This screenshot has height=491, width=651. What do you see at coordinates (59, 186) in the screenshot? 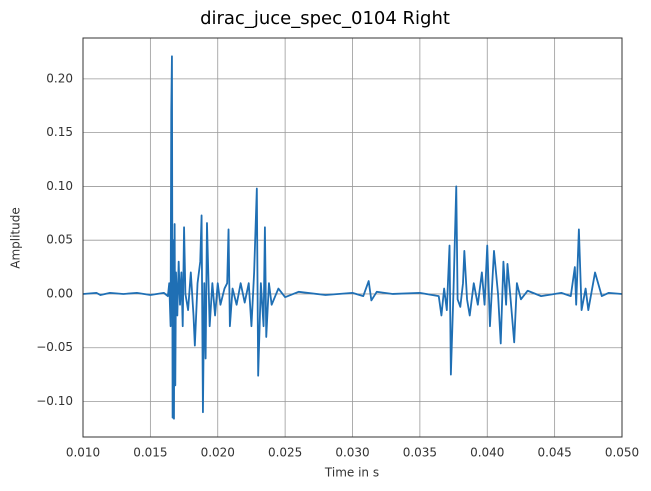
I see `y-tick-label: 0.10` at bounding box center [59, 186].